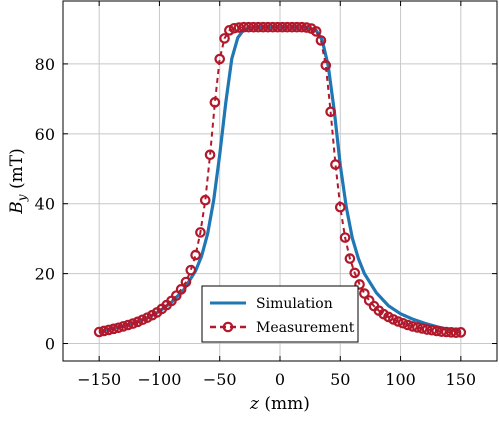 This screenshot has height=421, width=499. Describe the element at coordinates (220, 379) in the screenshot. I see `x-tick-label: −50` at that location.